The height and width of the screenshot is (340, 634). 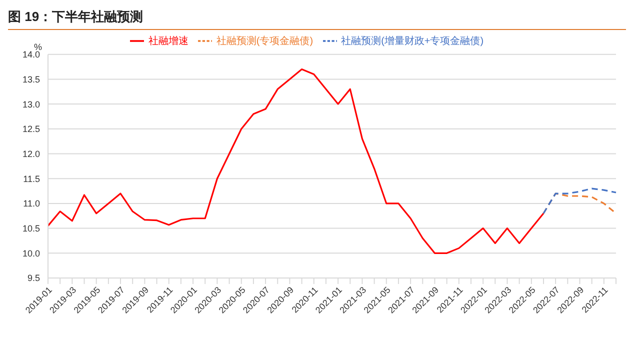 I want to click on legend-label: 社融预测(增量财政+专项金融债), so click(x=412, y=41).